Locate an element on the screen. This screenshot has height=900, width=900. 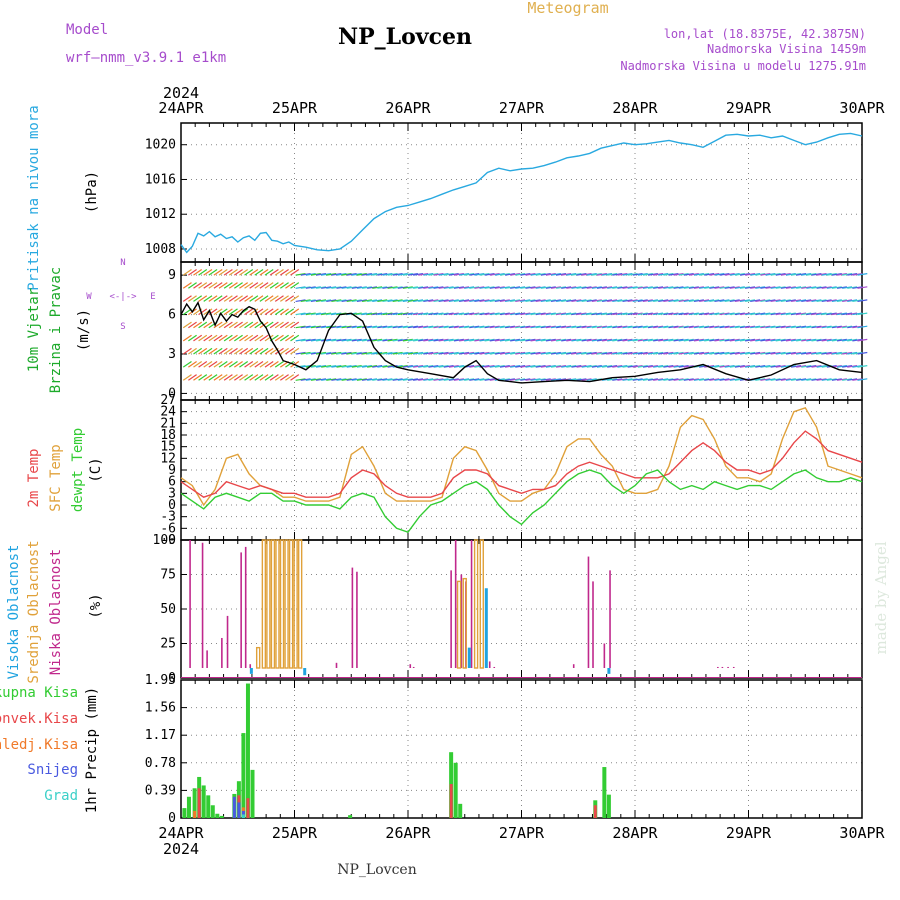
y-tick-label: 24 is located at coordinates (168, 412).